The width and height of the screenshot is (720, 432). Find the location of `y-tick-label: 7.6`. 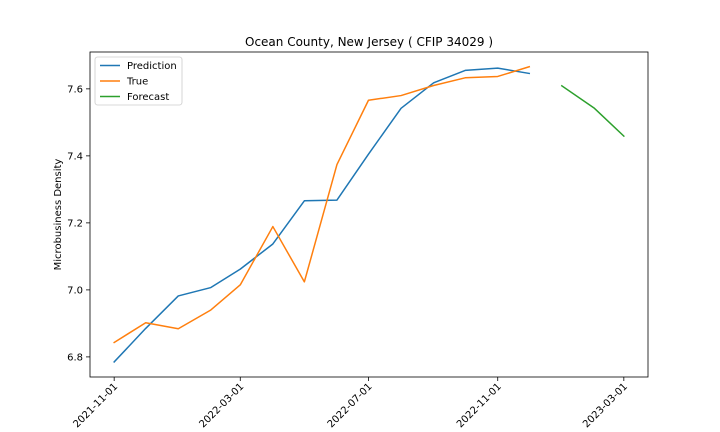

y-tick-label: 7.6 is located at coordinates (75, 89).